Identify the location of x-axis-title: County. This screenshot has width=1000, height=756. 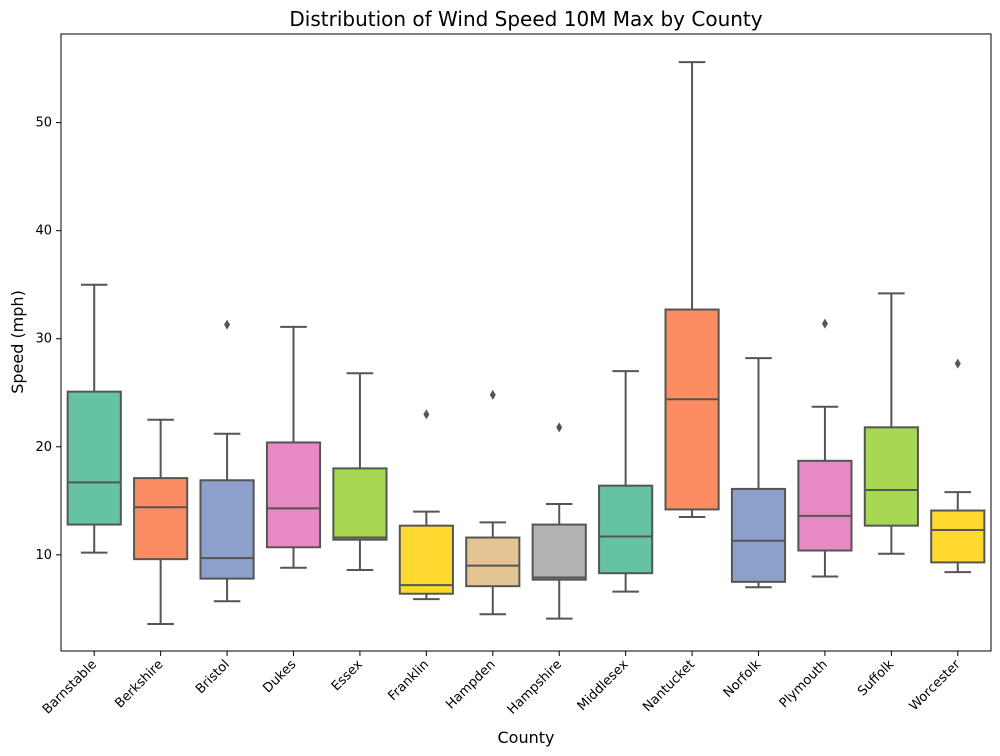
(526, 737).